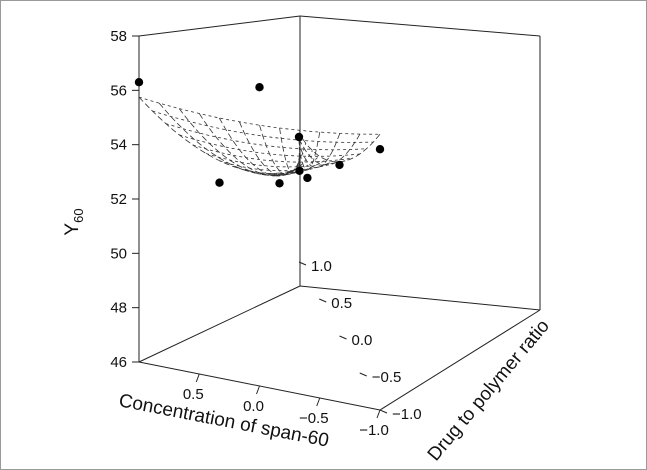 This screenshot has width=647, height=470. I want to click on y-axis-ticks: −1.0 −0.5 0.0 0.5 1.0, so click(360, 340).